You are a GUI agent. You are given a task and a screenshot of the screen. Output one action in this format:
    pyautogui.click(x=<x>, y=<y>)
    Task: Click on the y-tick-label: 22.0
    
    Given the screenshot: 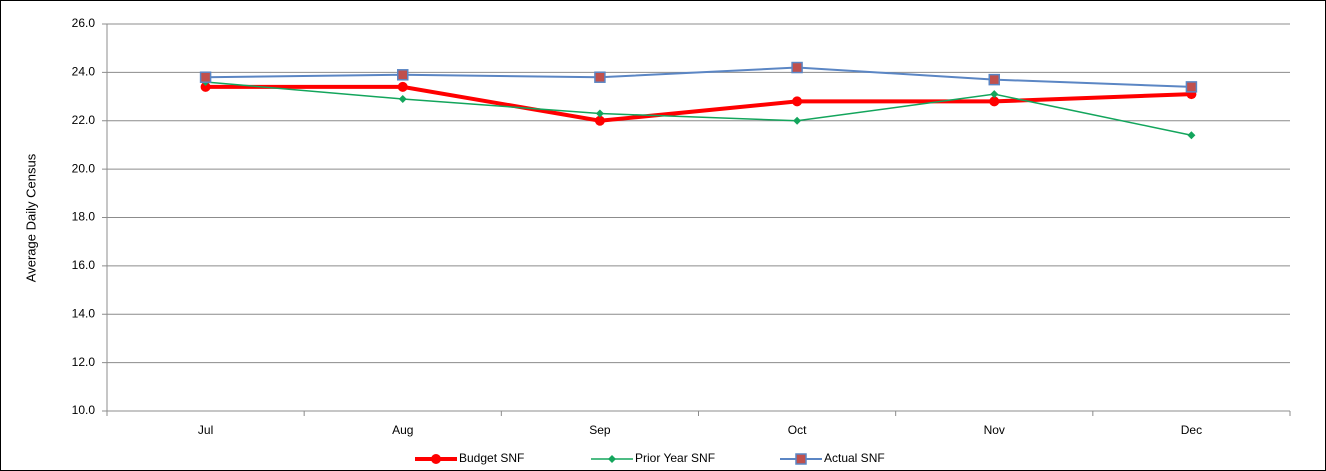 What is the action you would take?
    pyautogui.click(x=84, y=120)
    